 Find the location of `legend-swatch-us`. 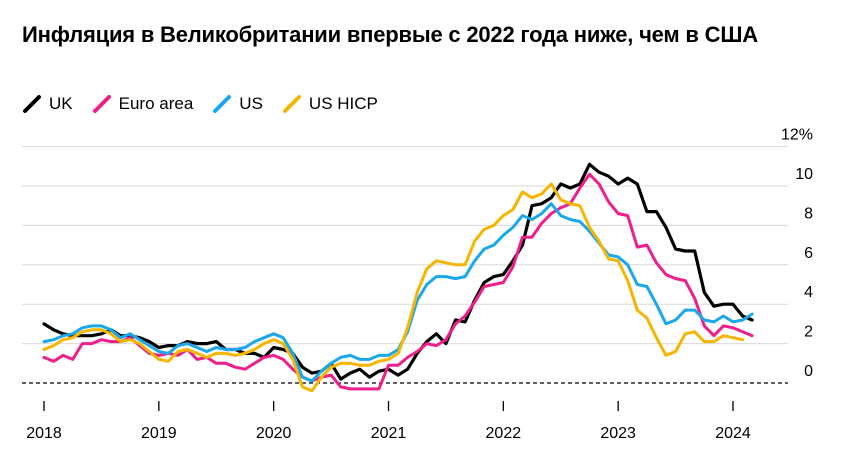

legend-swatch-us is located at coordinates (222, 104).